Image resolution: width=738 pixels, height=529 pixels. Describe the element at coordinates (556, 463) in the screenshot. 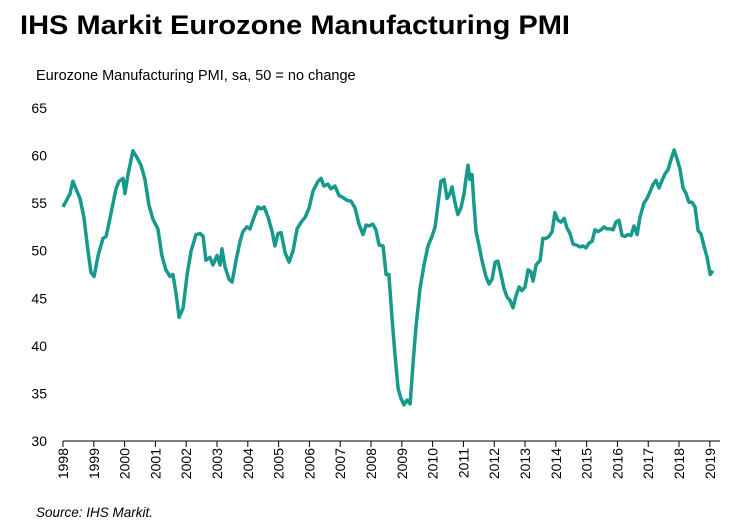

I see `x-tick-label: 2014` at that location.